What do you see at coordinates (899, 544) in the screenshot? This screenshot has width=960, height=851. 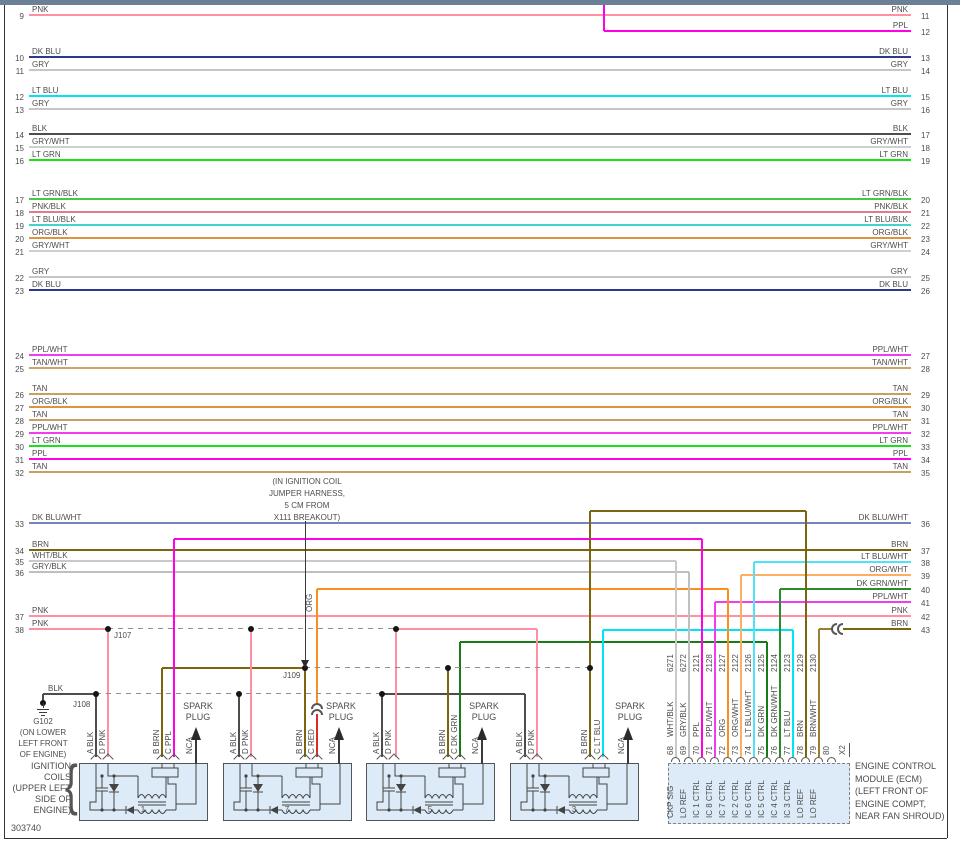 I see `wire-color-label-right: BRN` at bounding box center [899, 544].